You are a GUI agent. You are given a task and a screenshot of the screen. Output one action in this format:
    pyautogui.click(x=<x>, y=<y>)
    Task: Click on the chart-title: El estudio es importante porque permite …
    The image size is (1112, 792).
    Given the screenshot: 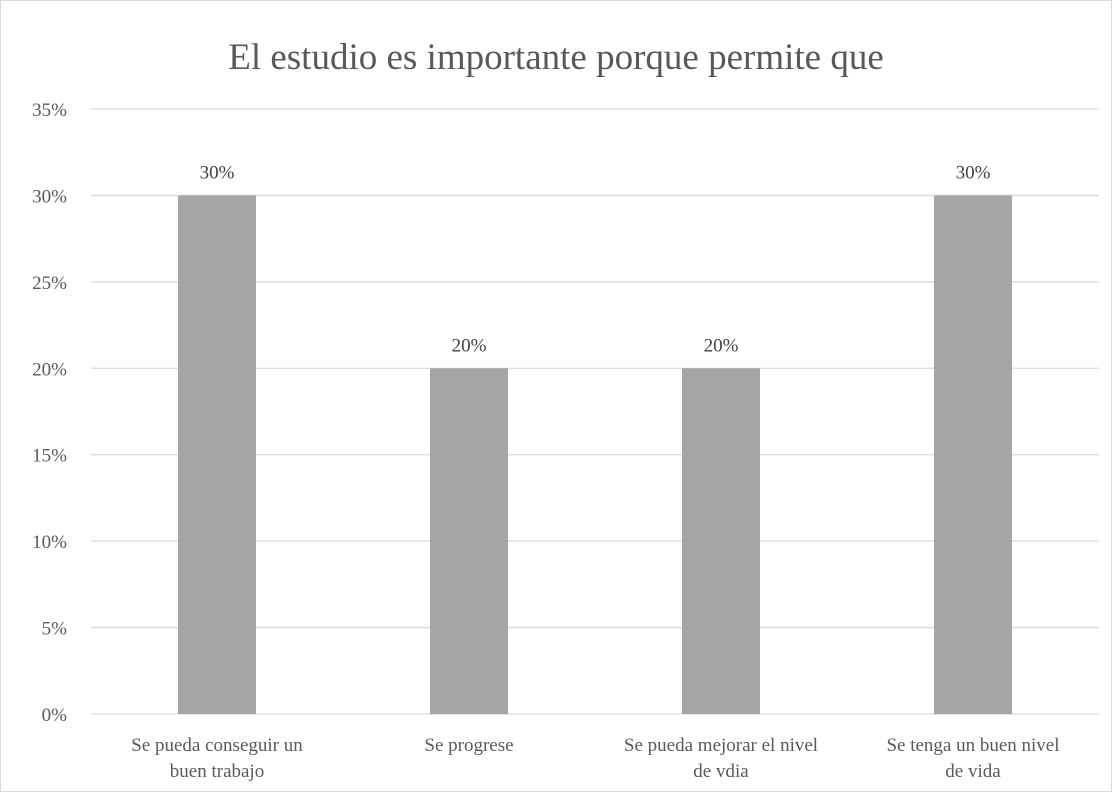 What is the action you would take?
    pyautogui.click(x=556, y=57)
    